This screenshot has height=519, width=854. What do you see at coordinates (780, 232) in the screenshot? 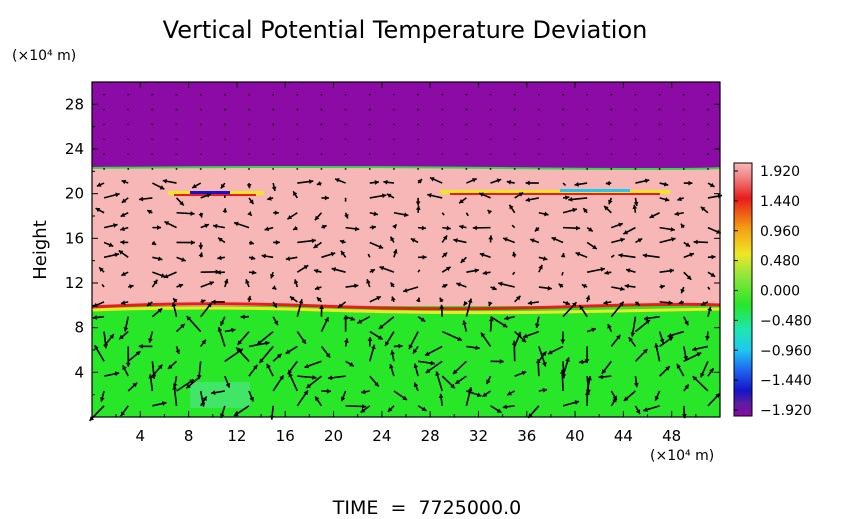
I see `colorbar-label: 0.960` at bounding box center [780, 232].